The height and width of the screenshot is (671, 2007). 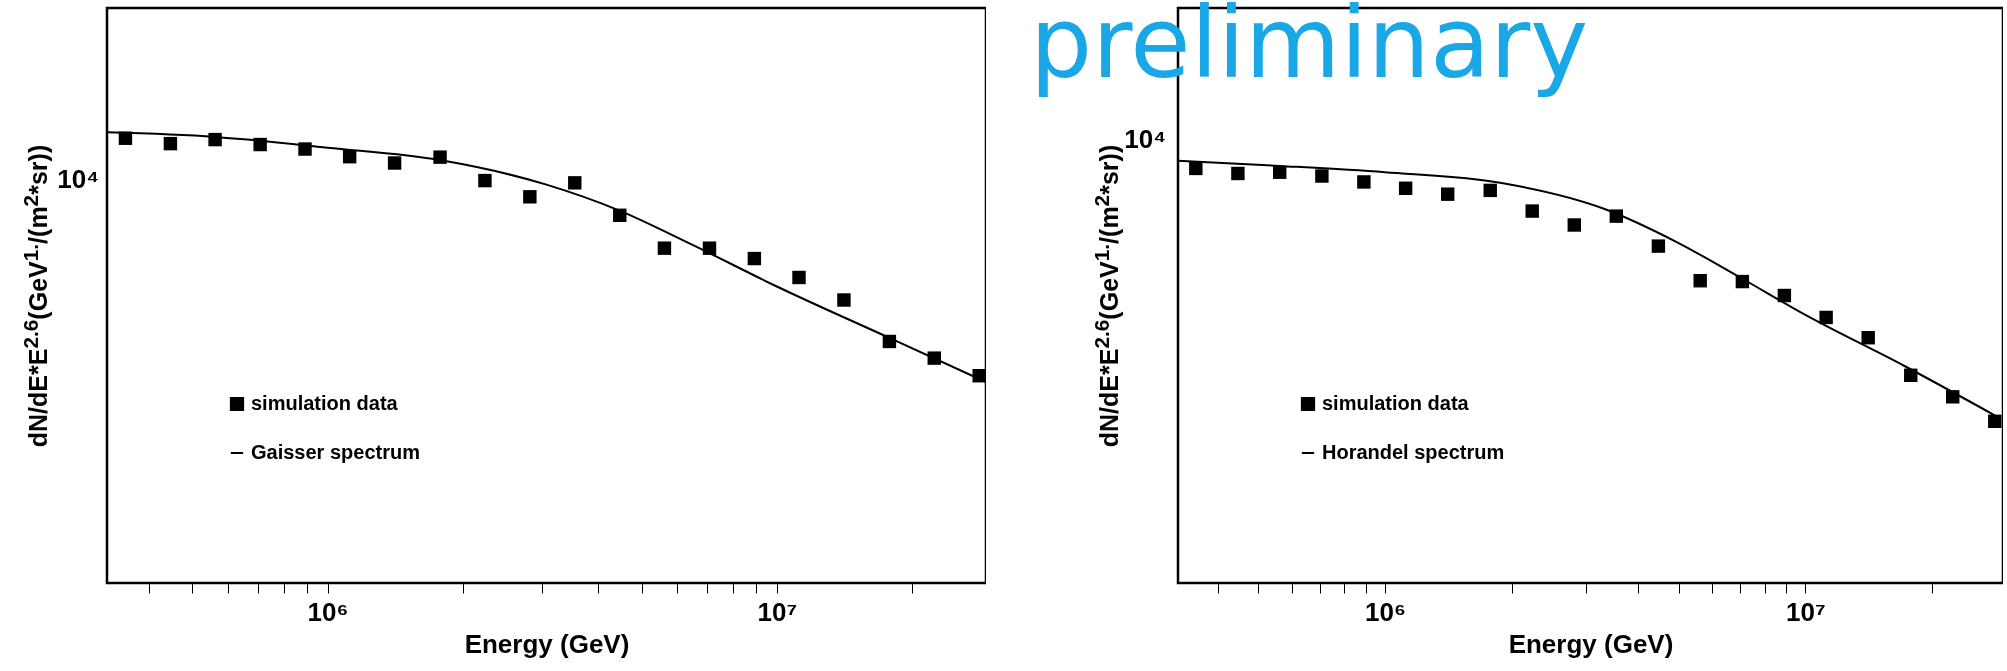 I want to click on legend-label: Gaisser spectrum, so click(x=335, y=452).